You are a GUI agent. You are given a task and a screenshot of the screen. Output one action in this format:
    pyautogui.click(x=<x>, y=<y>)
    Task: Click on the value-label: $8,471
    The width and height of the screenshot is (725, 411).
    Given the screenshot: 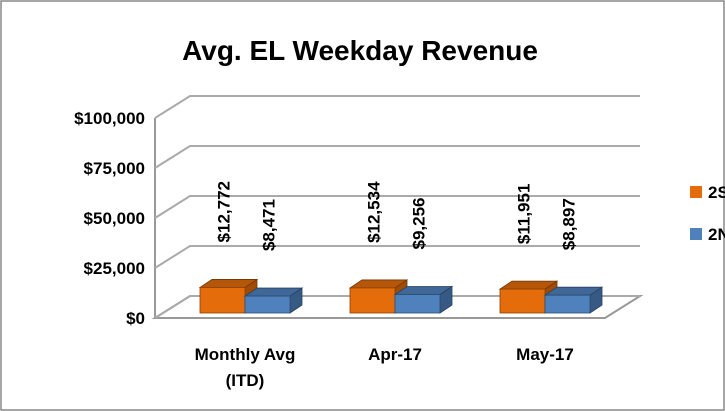 What is the action you would take?
    pyautogui.click(x=269, y=225)
    